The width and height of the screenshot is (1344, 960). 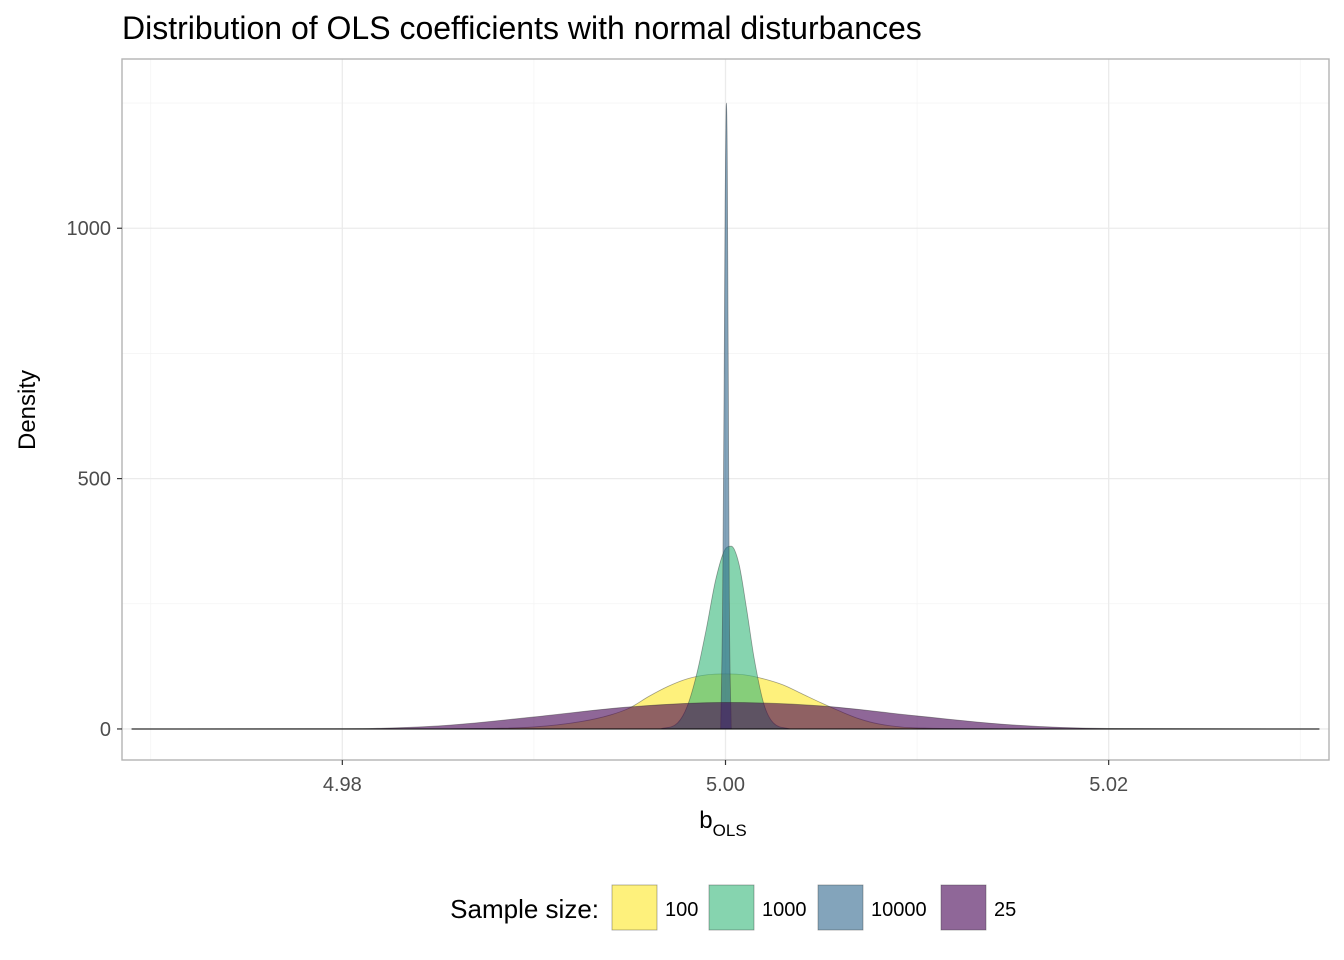 I want to click on legend-key-n25, so click(x=963, y=907).